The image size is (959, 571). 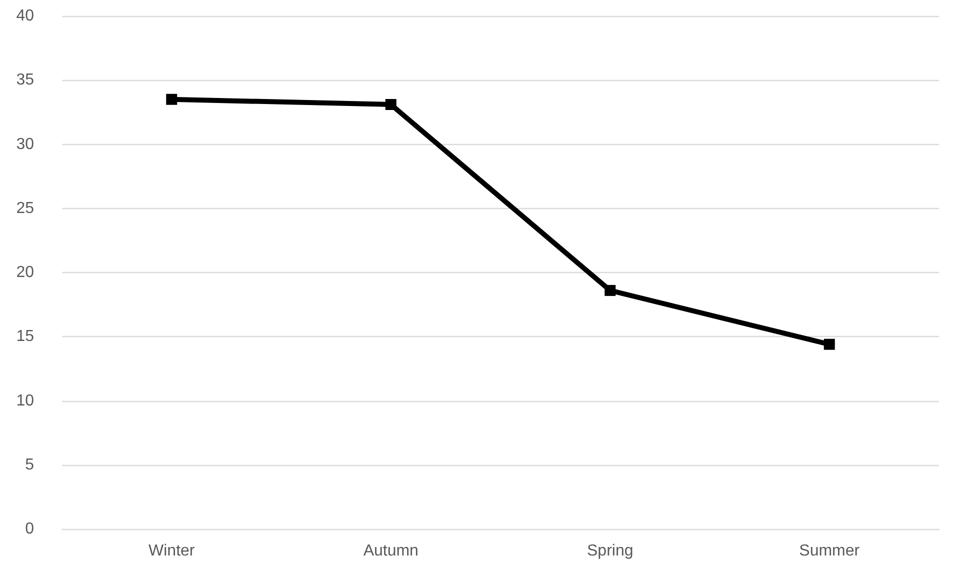 What do you see at coordinates (172, 551) in the screenshot?
I see `x-tick-label: Winter` at bounding box center [172, 551].